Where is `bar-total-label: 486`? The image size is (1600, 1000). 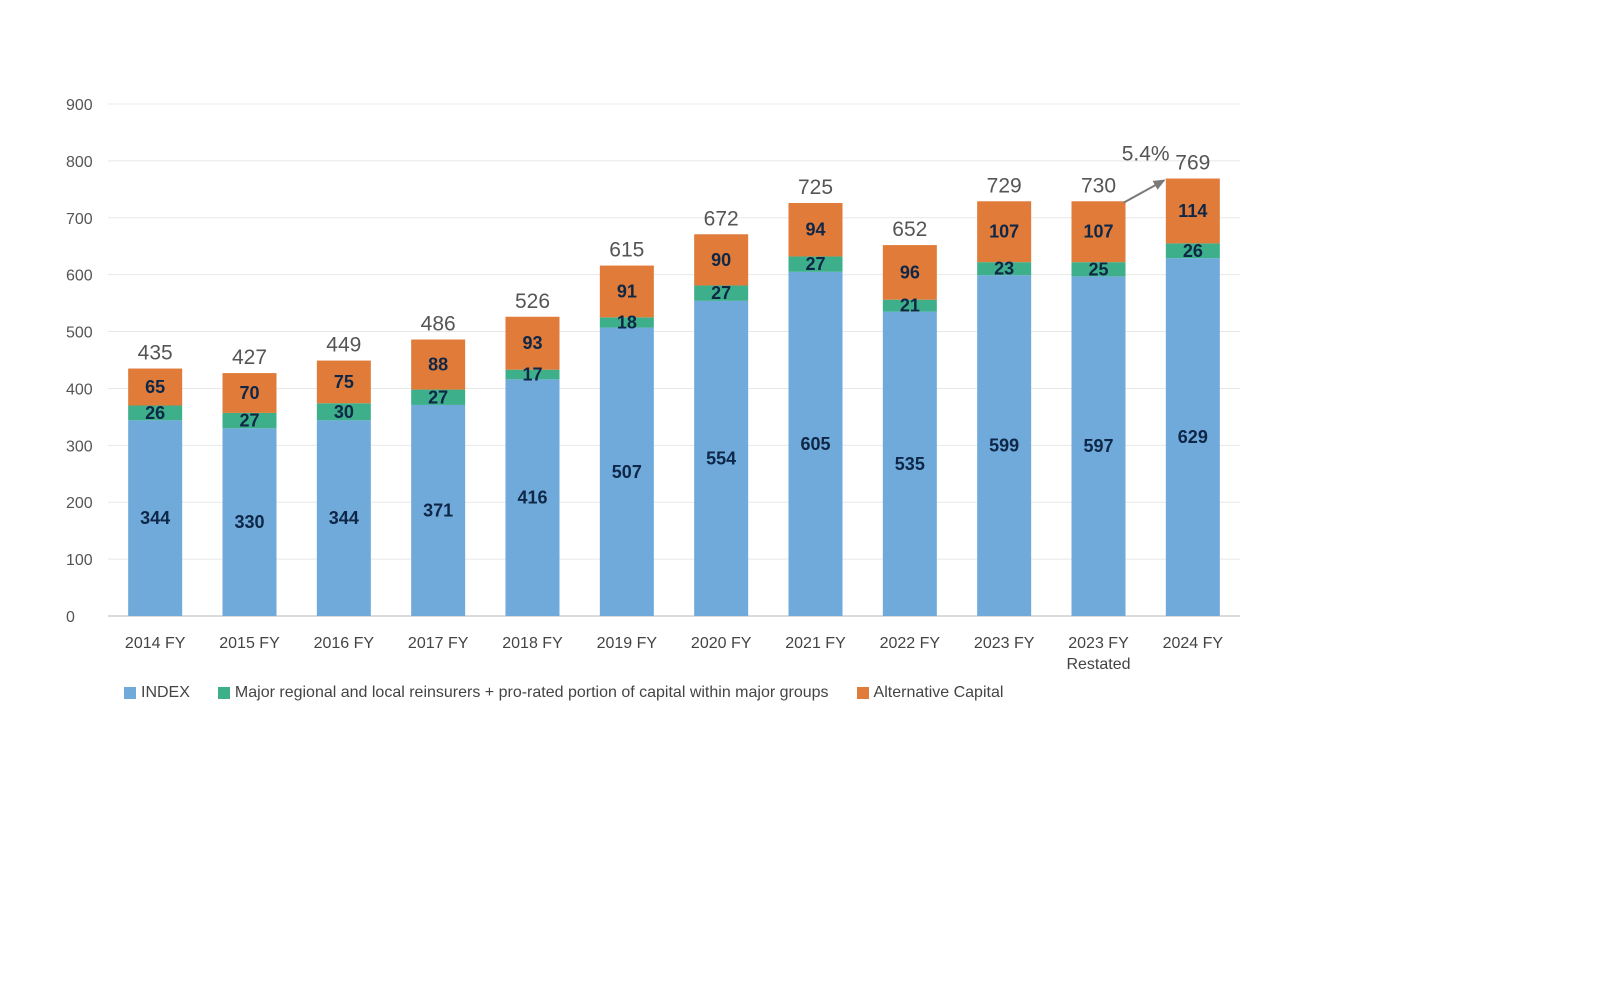 bar-total-label: 486 is located at coordinates (438, 324).